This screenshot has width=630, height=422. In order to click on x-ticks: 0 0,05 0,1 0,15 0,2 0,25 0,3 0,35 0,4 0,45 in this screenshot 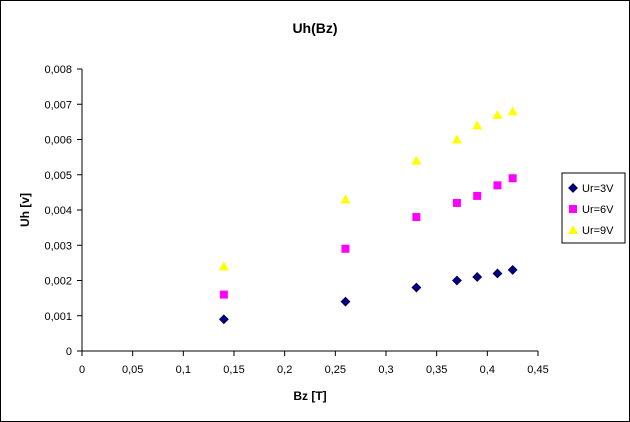, I will do `click(314, 363)`.